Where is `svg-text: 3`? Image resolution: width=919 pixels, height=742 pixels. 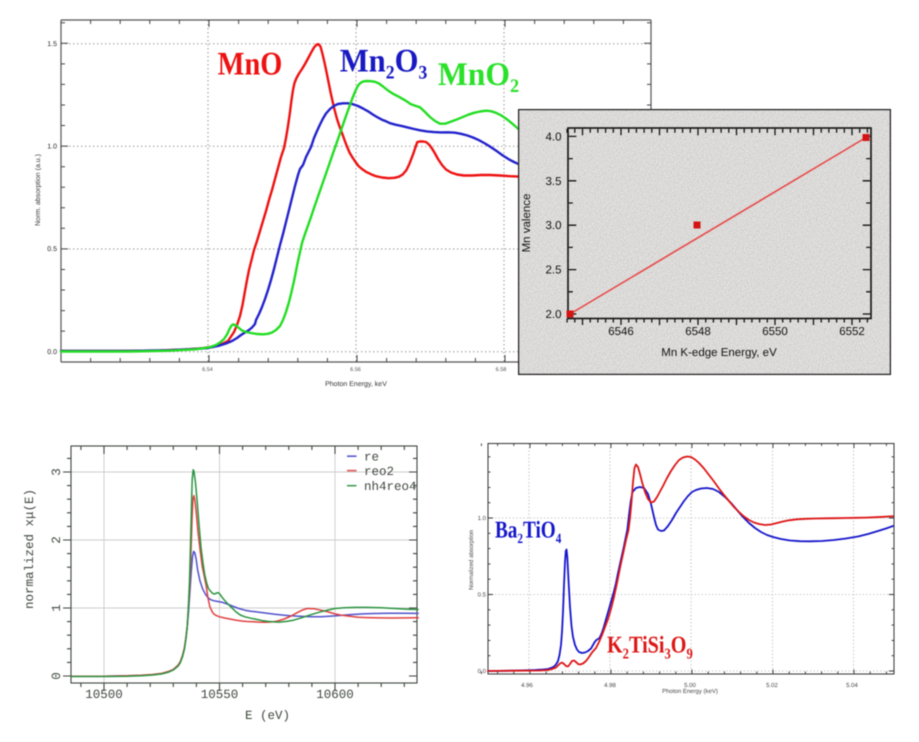
svg-text: 3 is located at coordinates (57, 472).